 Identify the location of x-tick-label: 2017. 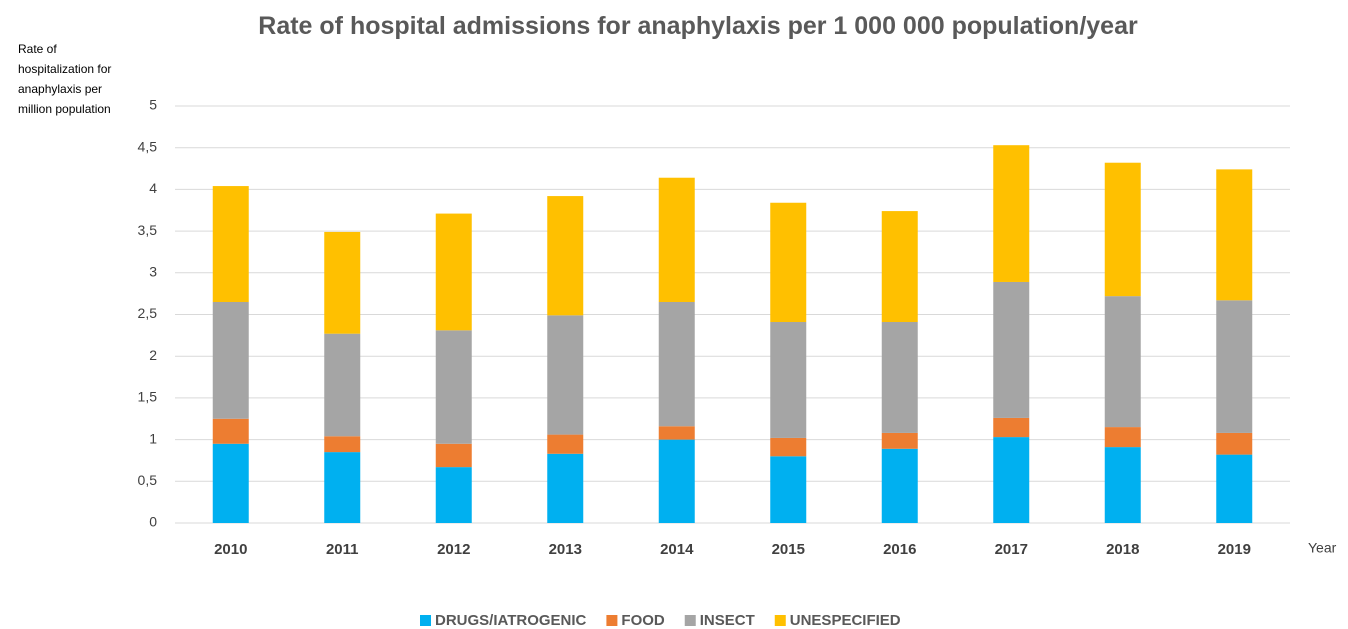
(1011, 549).